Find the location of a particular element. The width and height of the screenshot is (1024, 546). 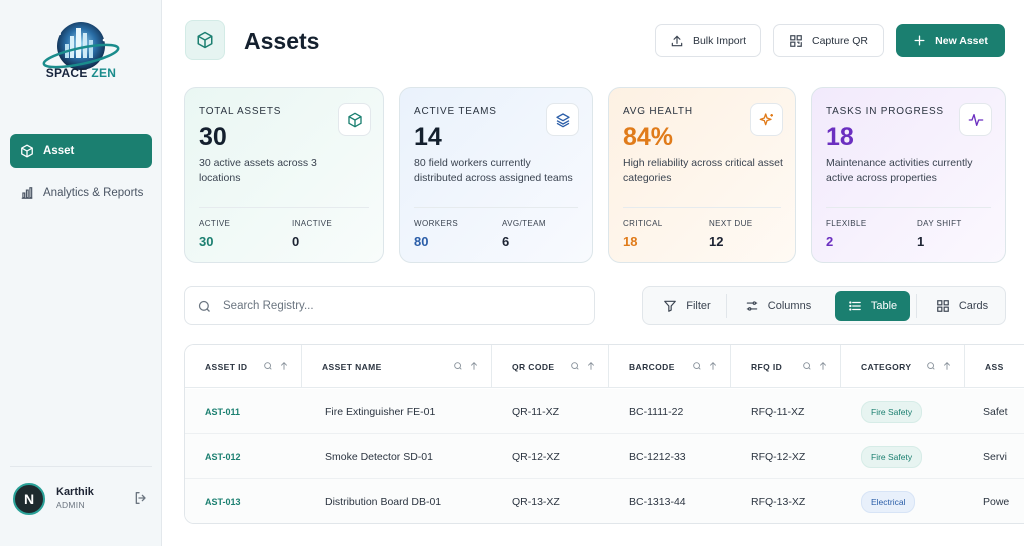

search-box is located at coordinates (389, 305).